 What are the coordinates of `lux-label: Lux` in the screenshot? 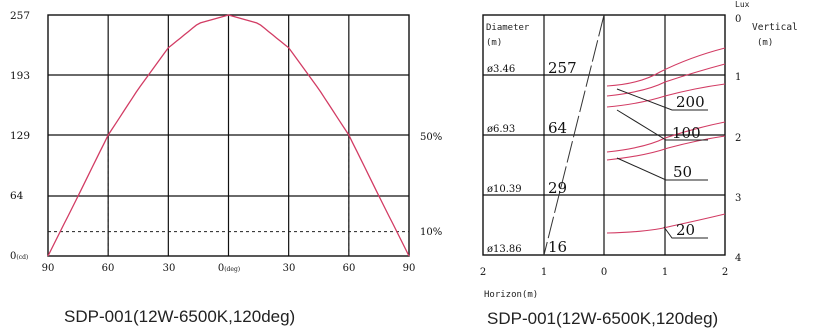 It's located at (742, 4).